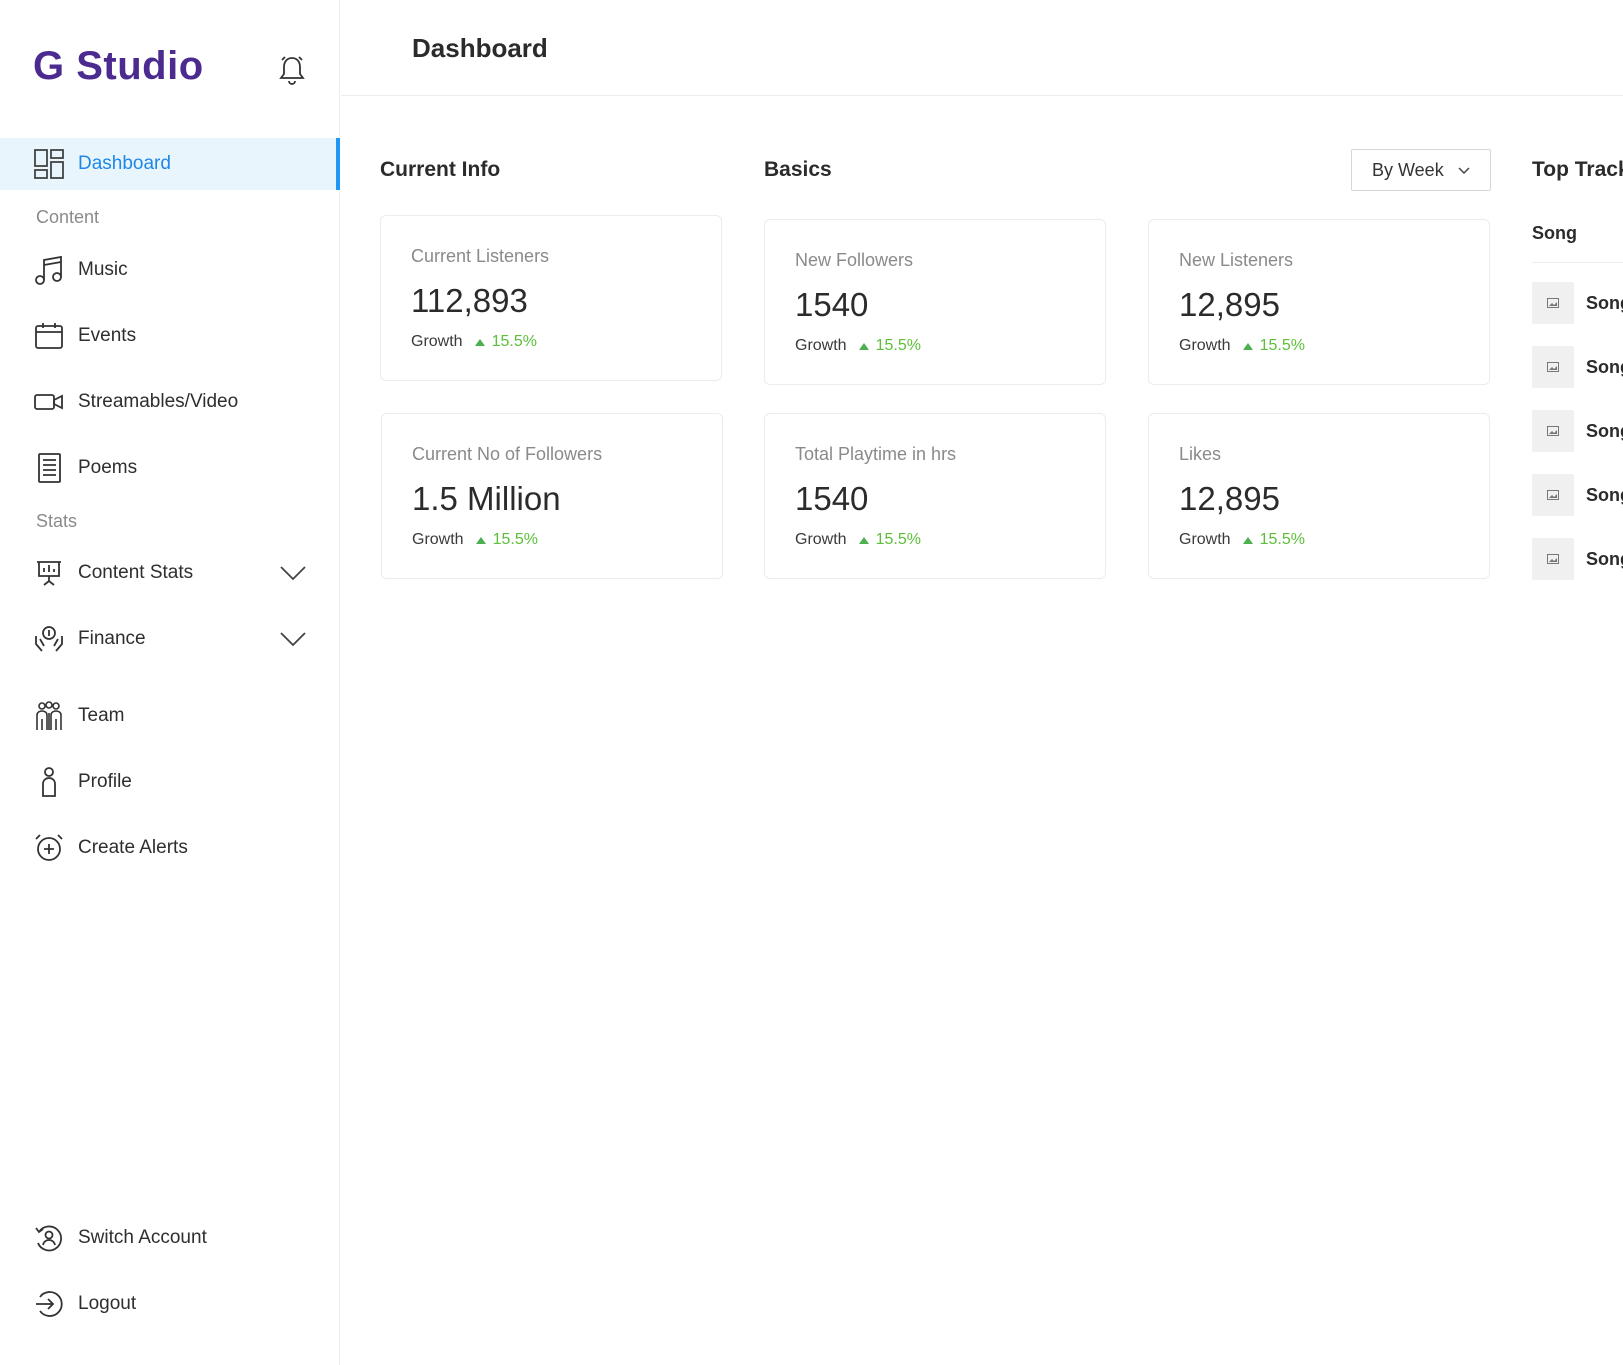 Image resolution: width=1623 pixels, height=1365 pixels. What do you see at coordinates (486, 498) in the screenshot?
I see `stat-value: 1.5 Million` at bounding box center [486, 498].